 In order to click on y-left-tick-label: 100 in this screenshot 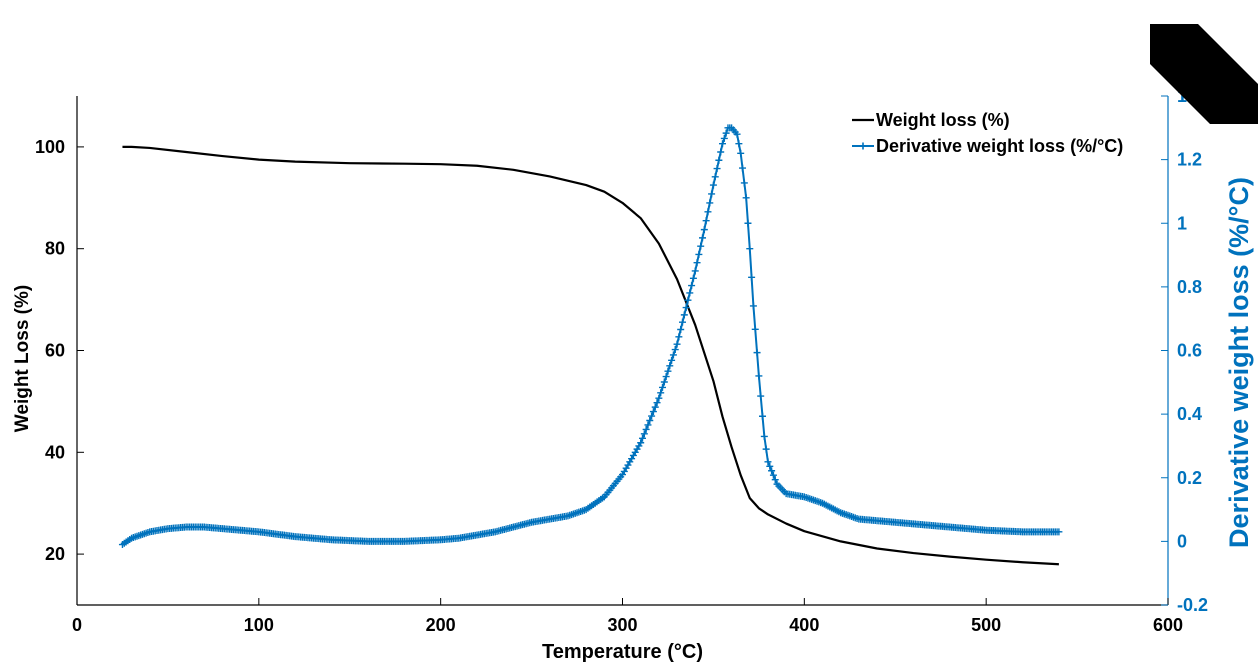, I will do `click(50, 147)`.